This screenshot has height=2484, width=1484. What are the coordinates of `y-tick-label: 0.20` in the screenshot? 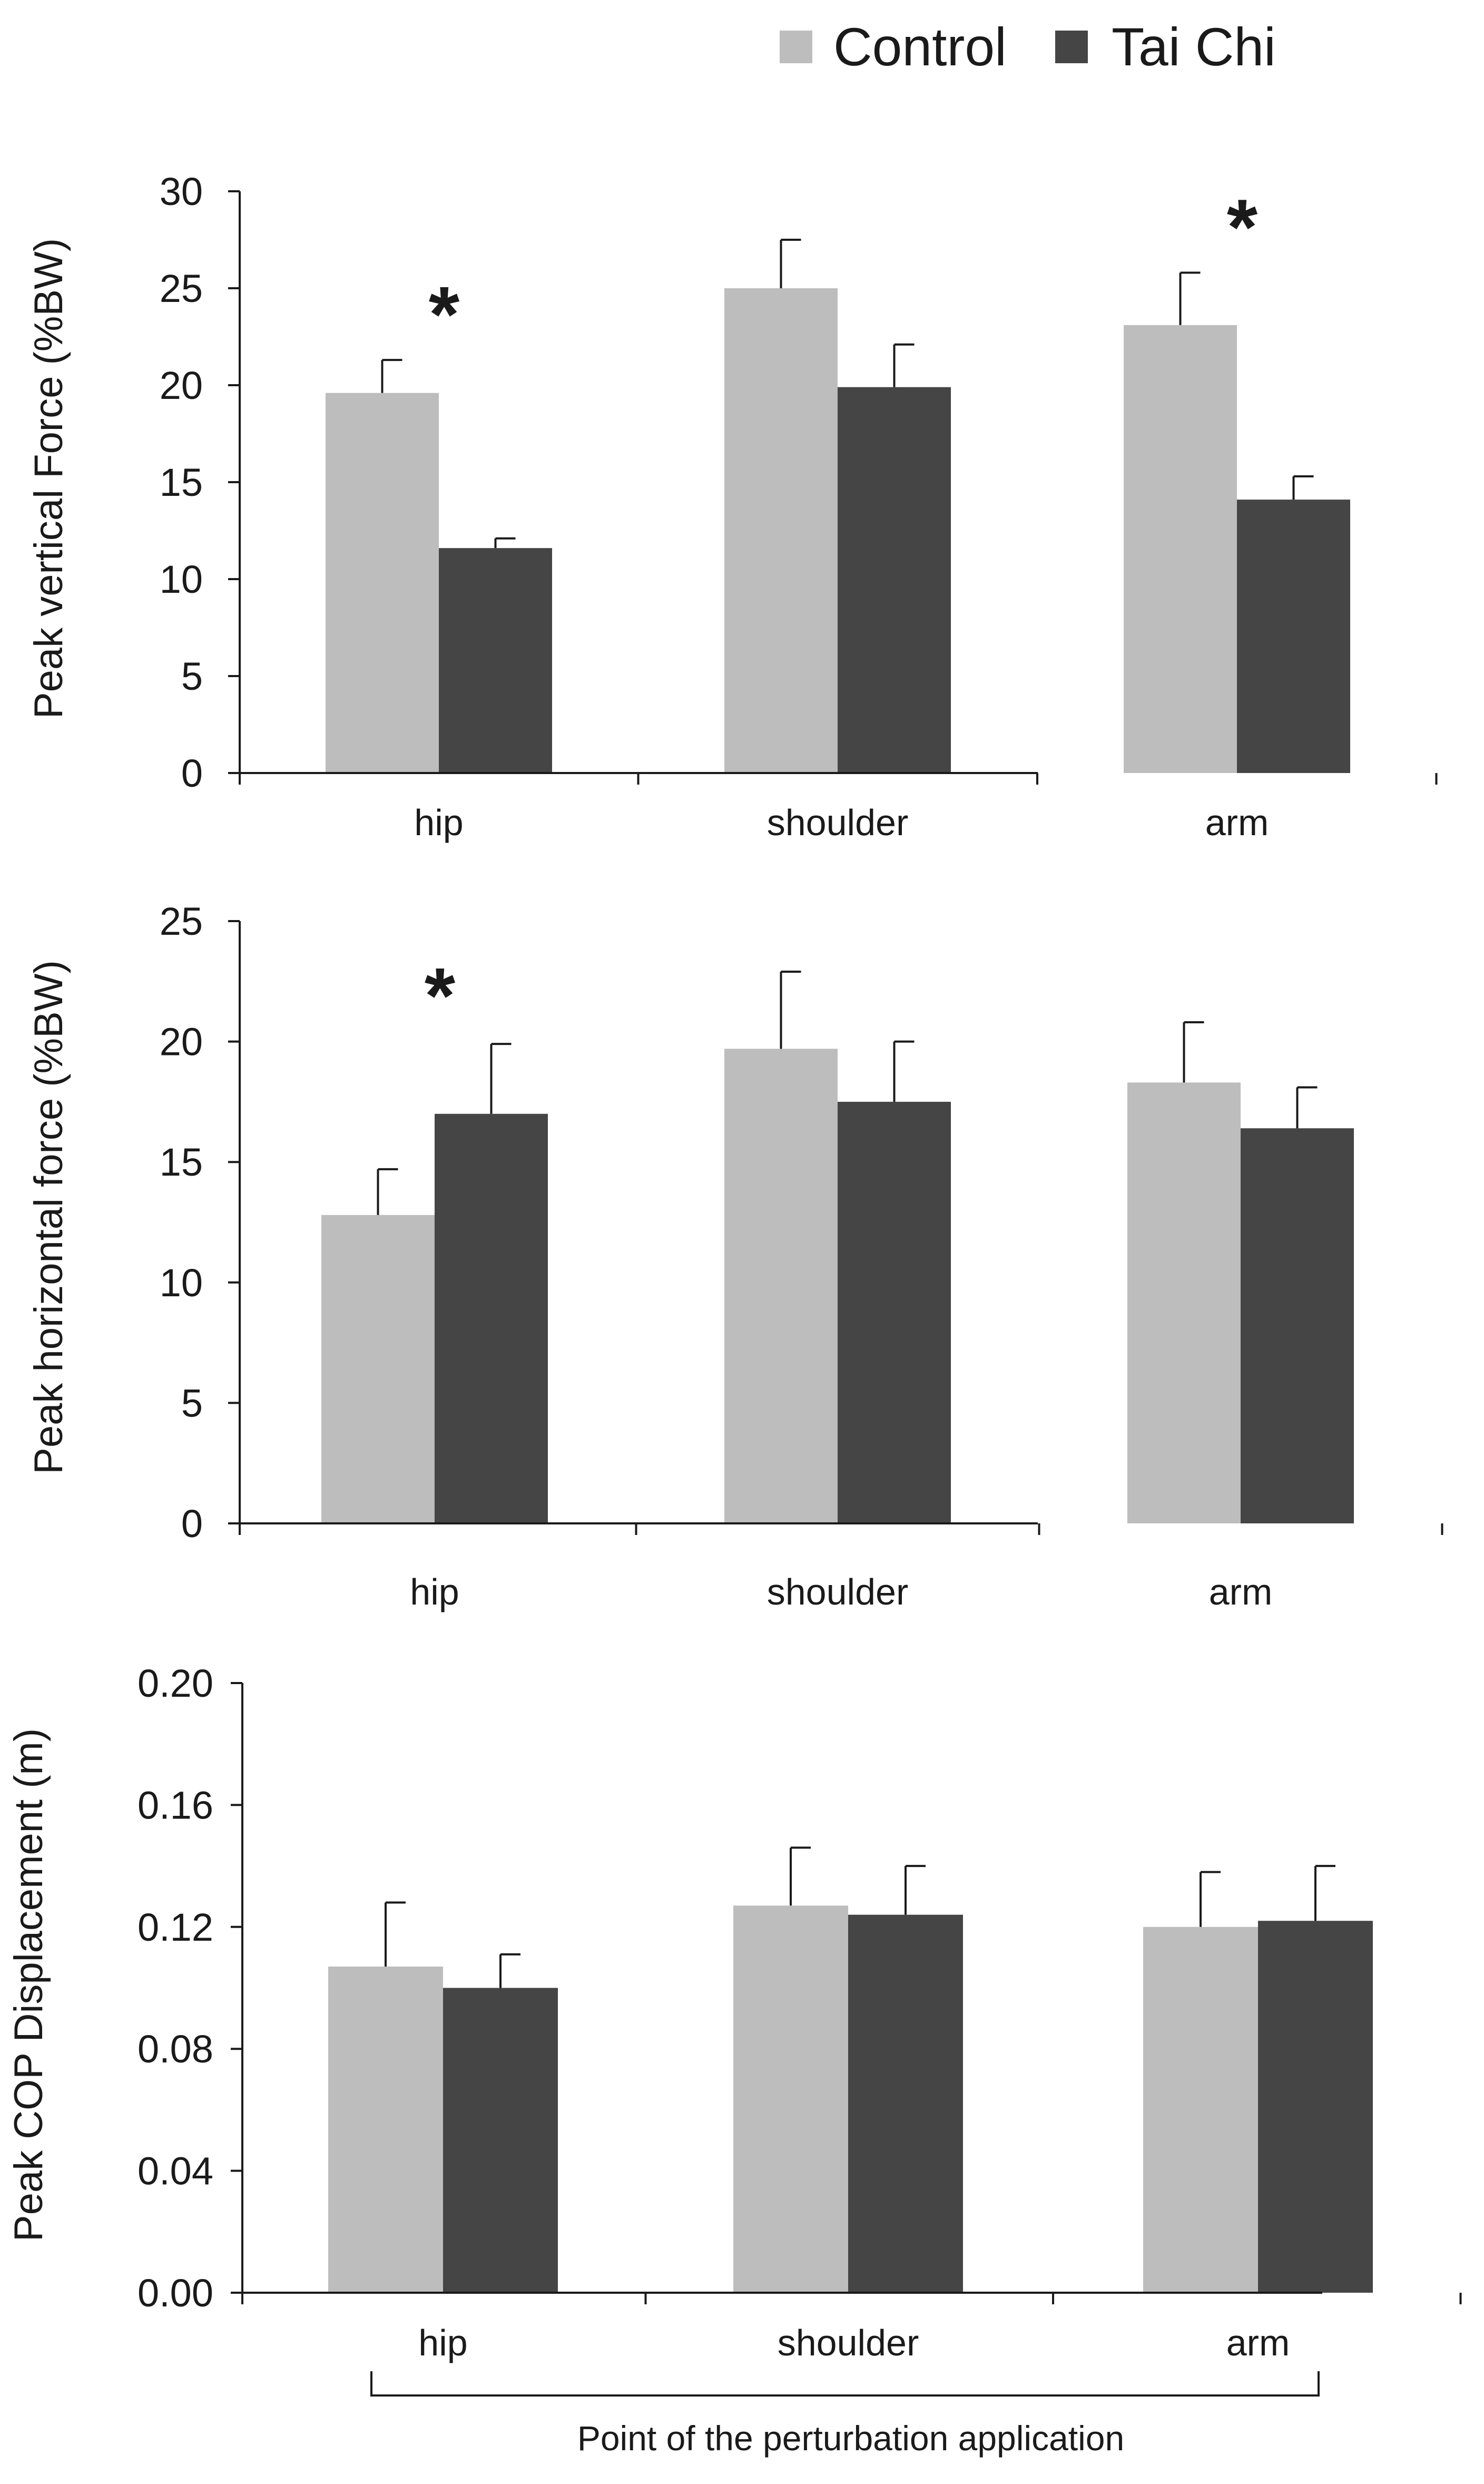 It's located at (175, 1683).